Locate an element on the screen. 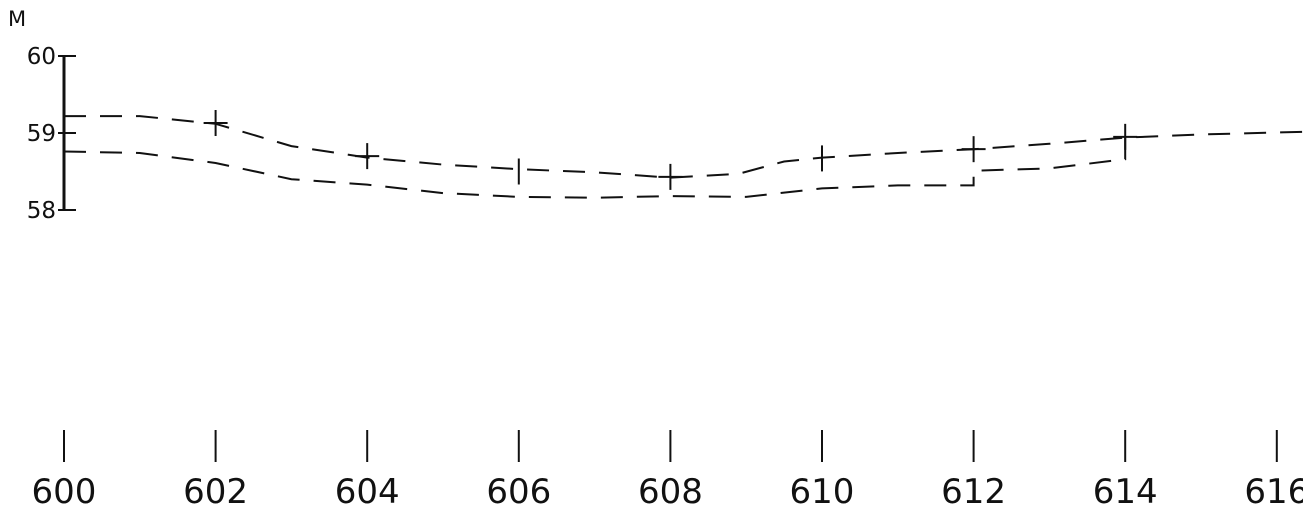  y-unit-label: M is located at coordinates (17, 19).